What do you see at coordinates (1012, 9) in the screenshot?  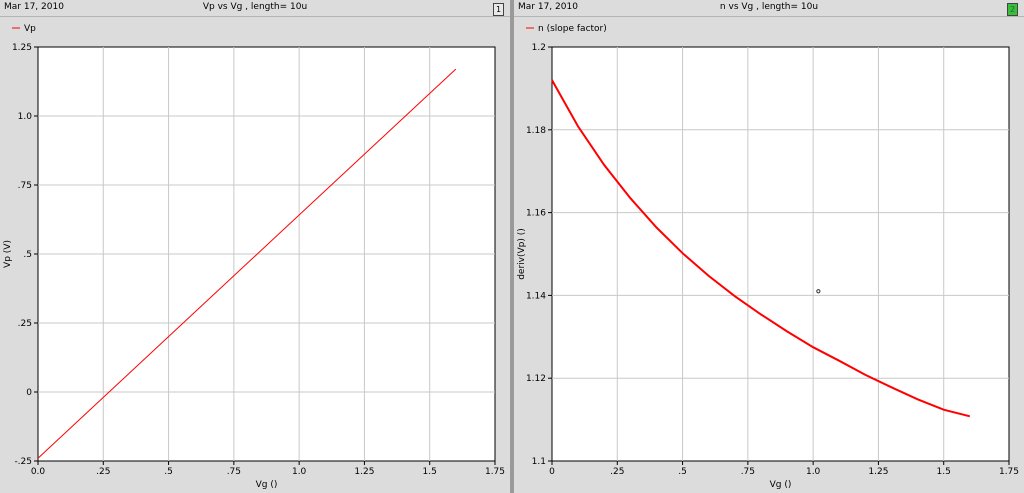 I see `window-number-button: 2` at bounding box center [1012, 9].